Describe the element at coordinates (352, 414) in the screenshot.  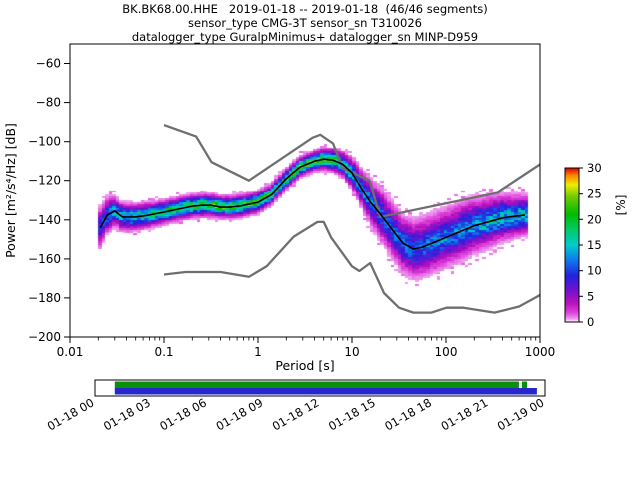
I see `timeline-tick-label: 01-18 15` at that location.